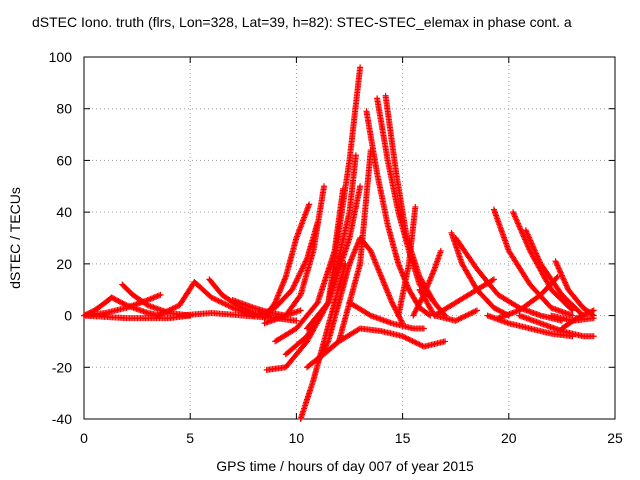 This screenshot has height=480, width=640. I want to click on y-axis-label: dSTEC / TECUs, so click(15, 238).